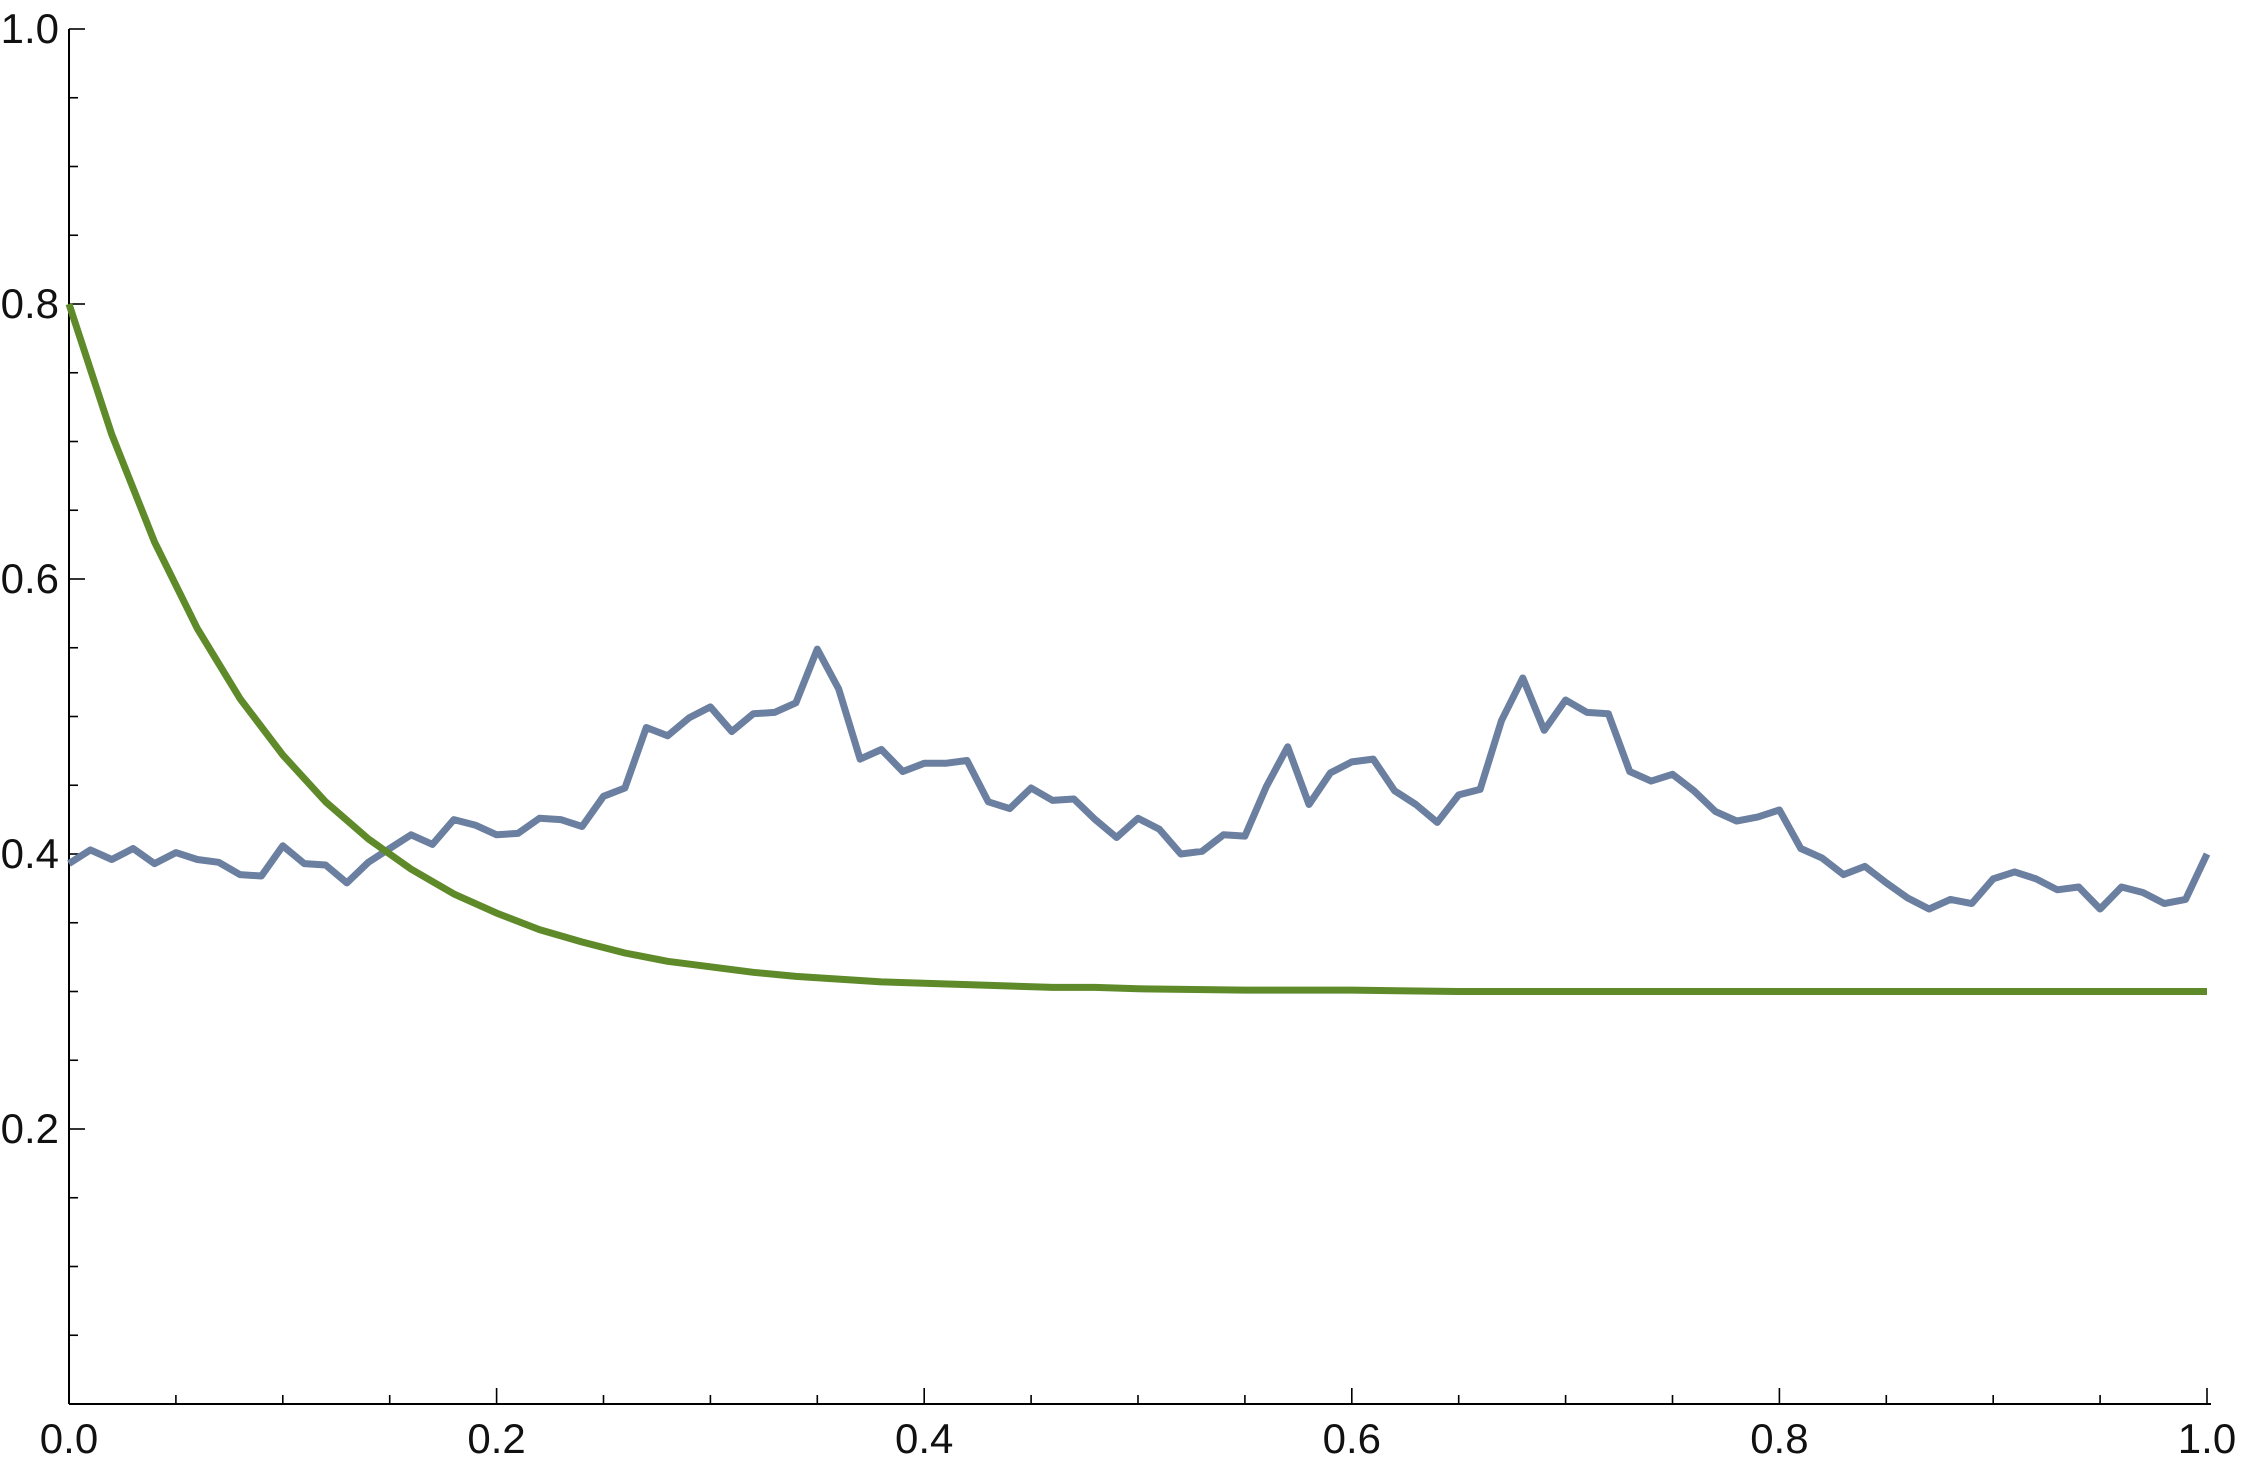 This screenshot has height=1468, width=2250. I want to click on y-tick-label: 1.0, so click(30, 28).